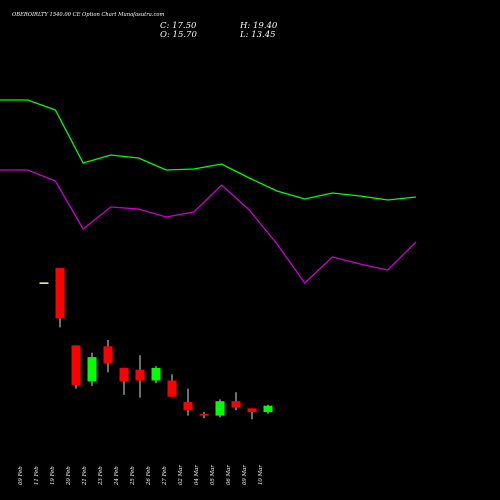 This screenshot has height=500, width=500. I want to click on x-tick-label: 26 Feb, so click(149, 476).